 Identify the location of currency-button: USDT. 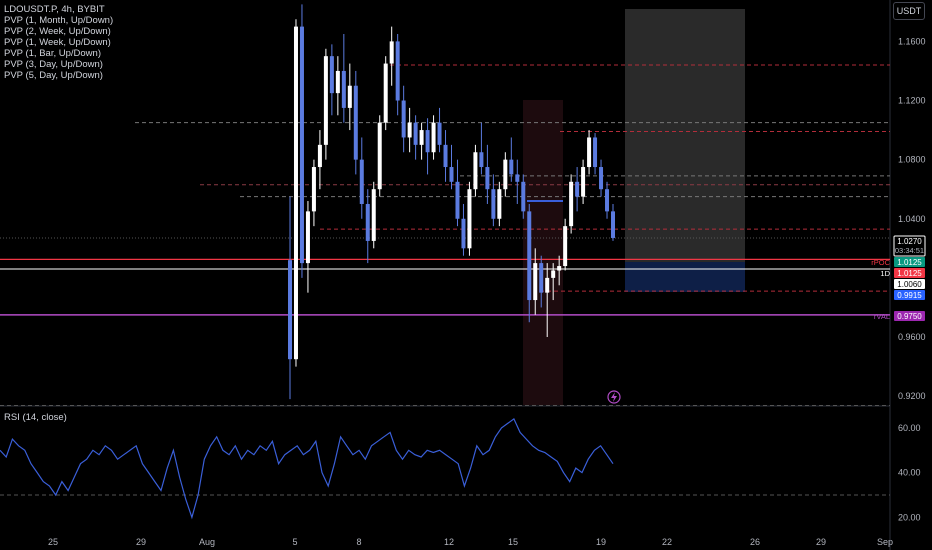
(909, 11).